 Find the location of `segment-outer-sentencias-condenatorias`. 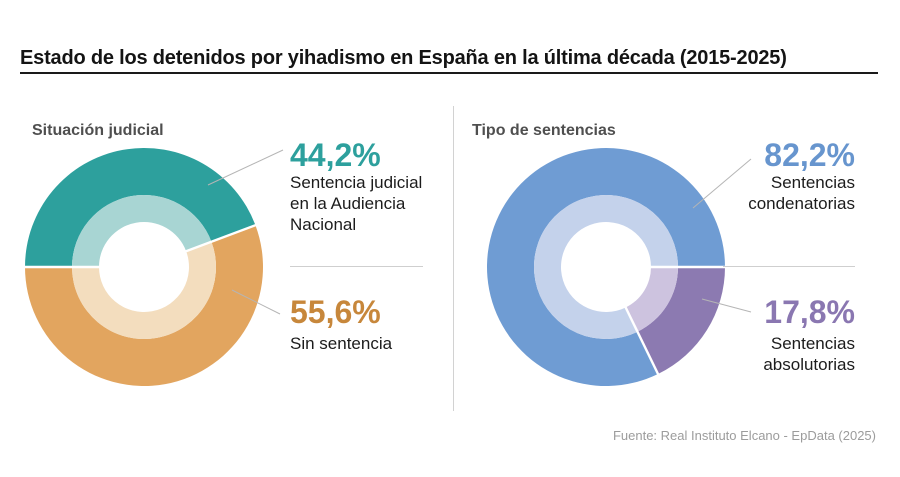

segment-outer-sentencias-condenatorias is located at coordinates (606, 267).